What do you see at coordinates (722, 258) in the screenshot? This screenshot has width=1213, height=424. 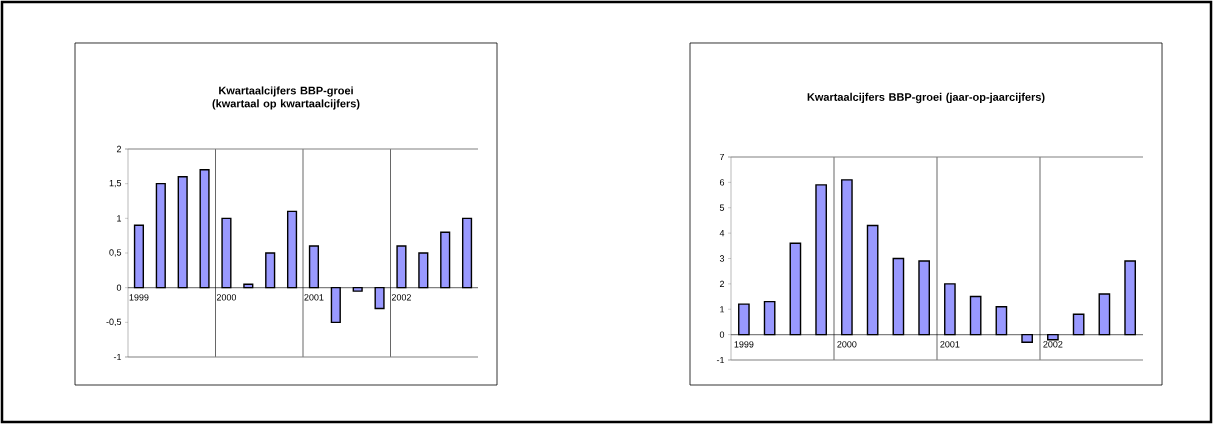 I see `y-tick-label: 3` at bounding box center [722, 258].